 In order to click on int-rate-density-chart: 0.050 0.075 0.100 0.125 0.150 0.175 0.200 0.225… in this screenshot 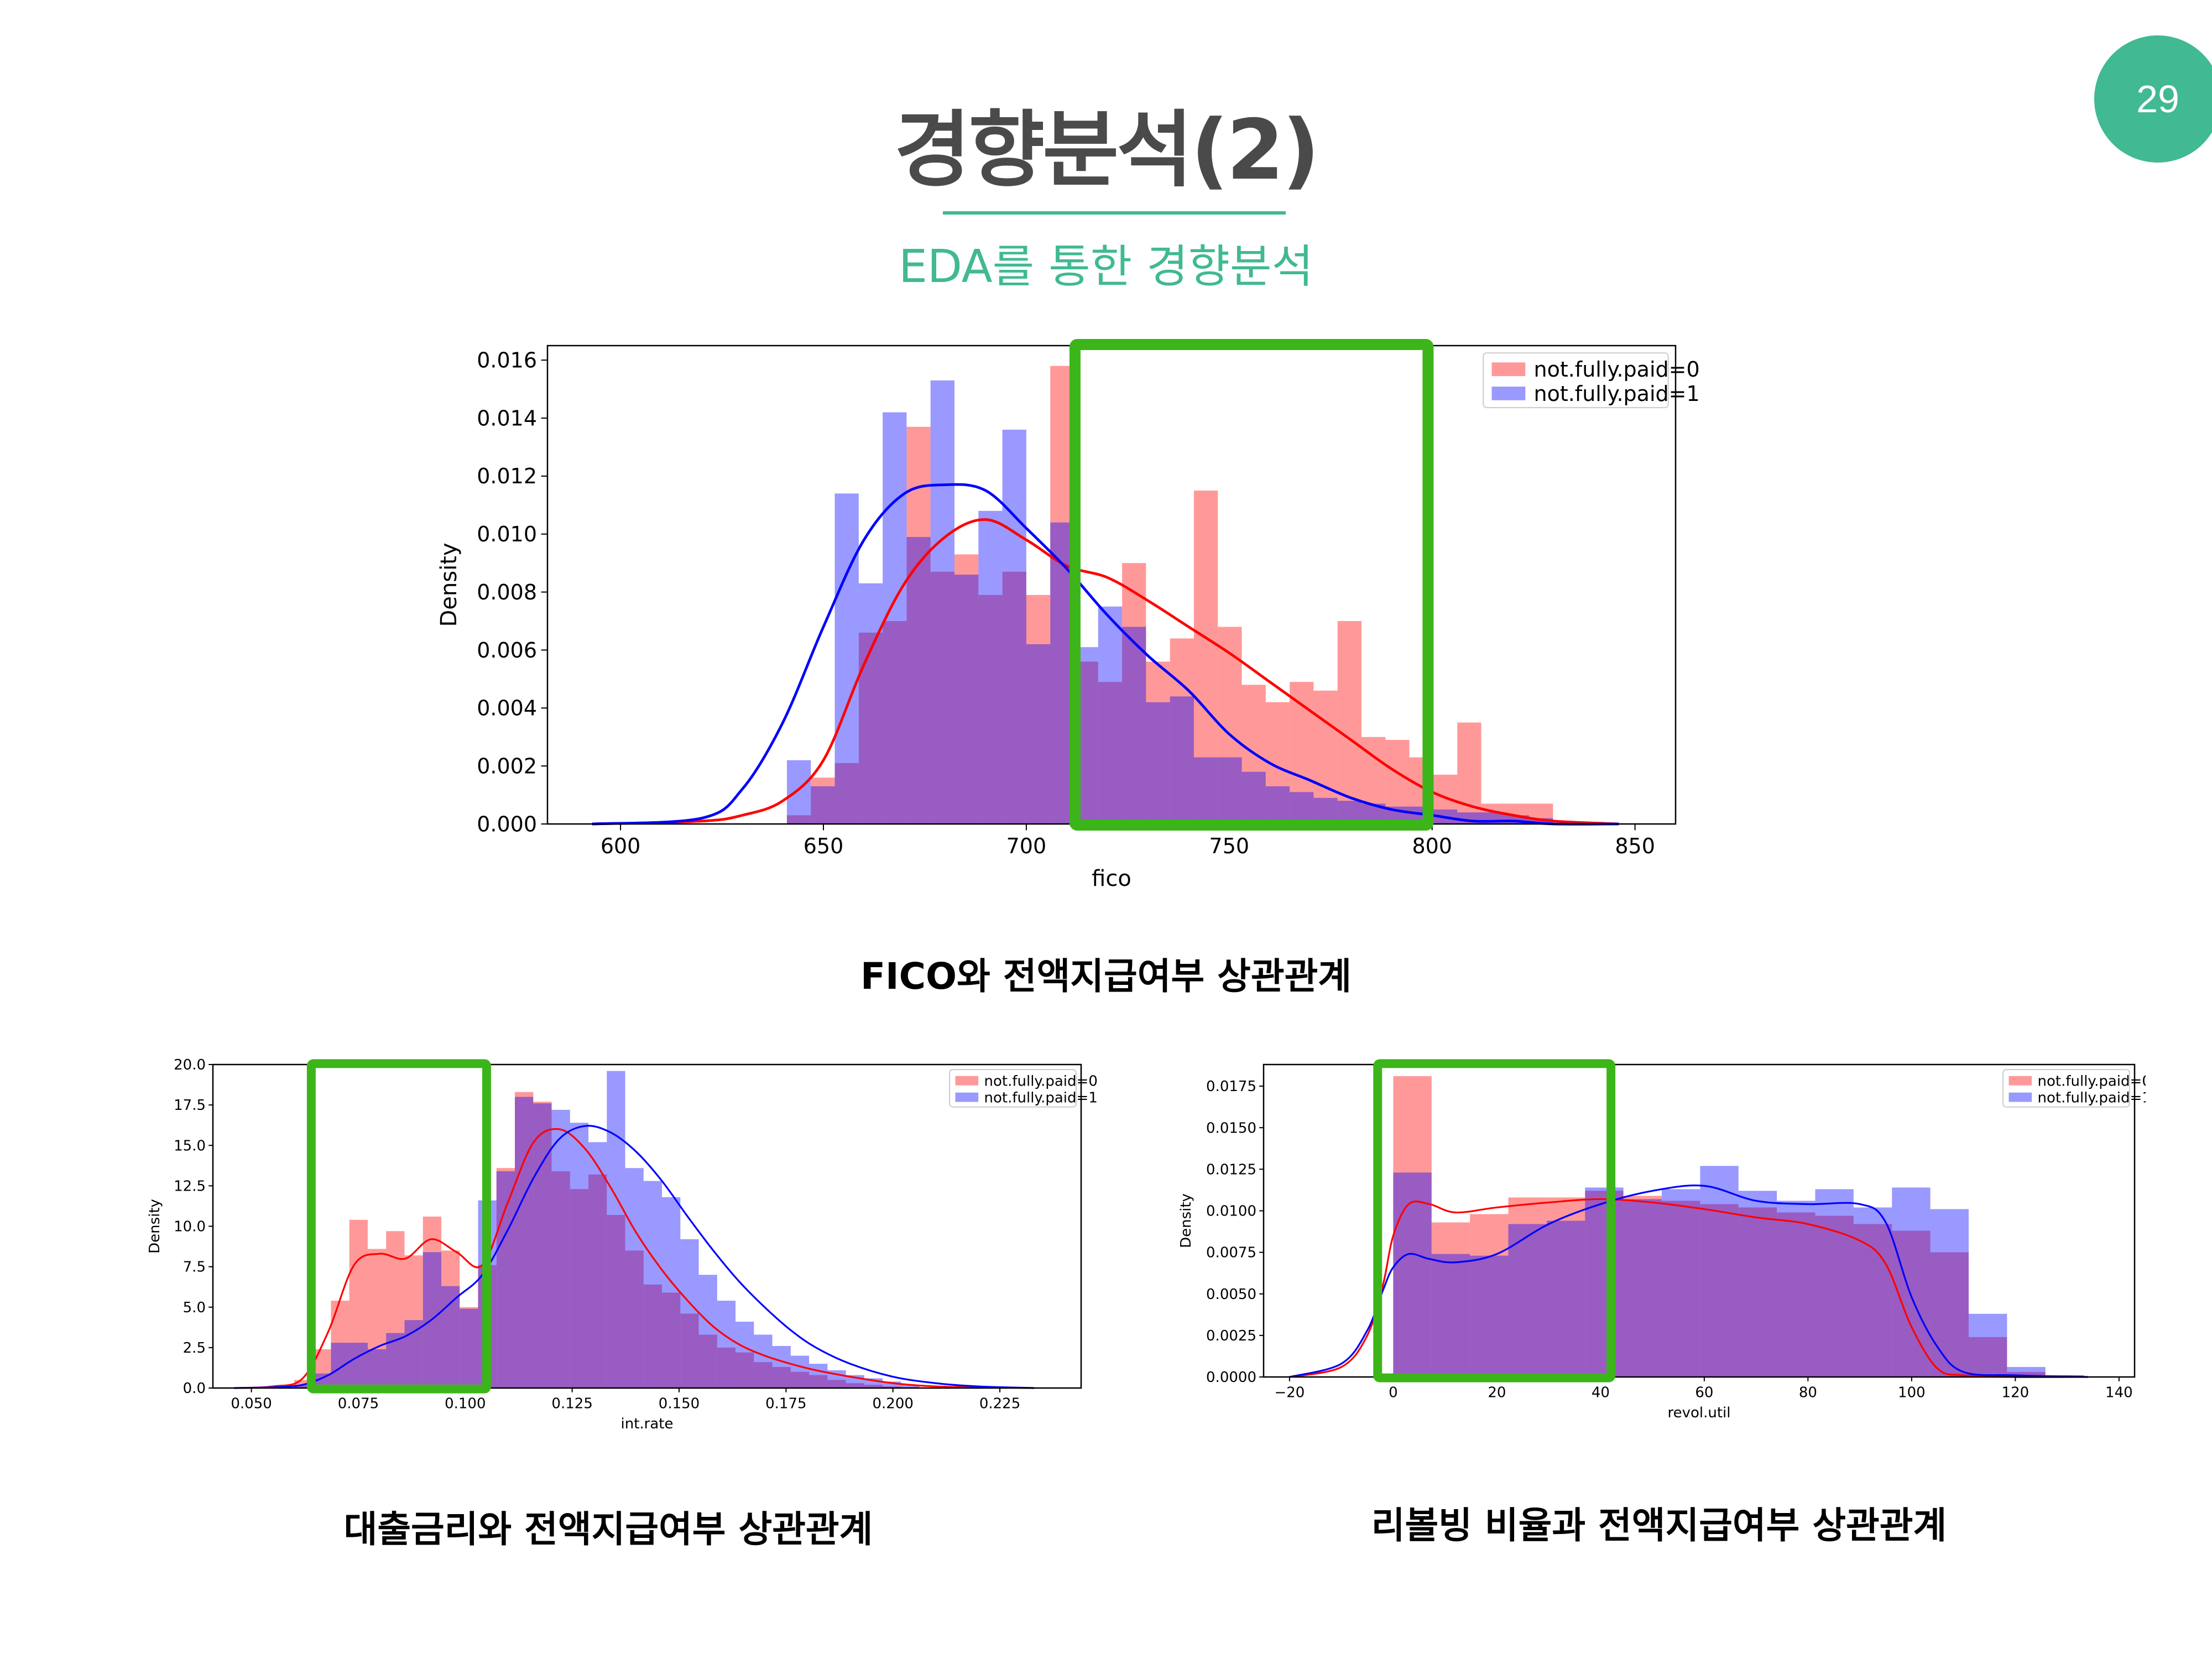, I will do `click(623, 1245)`.